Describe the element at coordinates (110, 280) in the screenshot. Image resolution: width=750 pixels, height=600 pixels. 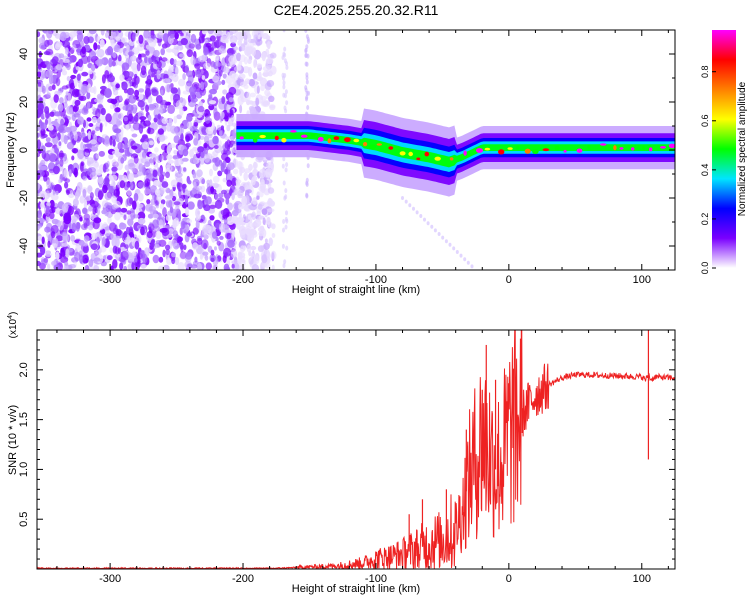
I see `x-tick-label: -300` at that location.